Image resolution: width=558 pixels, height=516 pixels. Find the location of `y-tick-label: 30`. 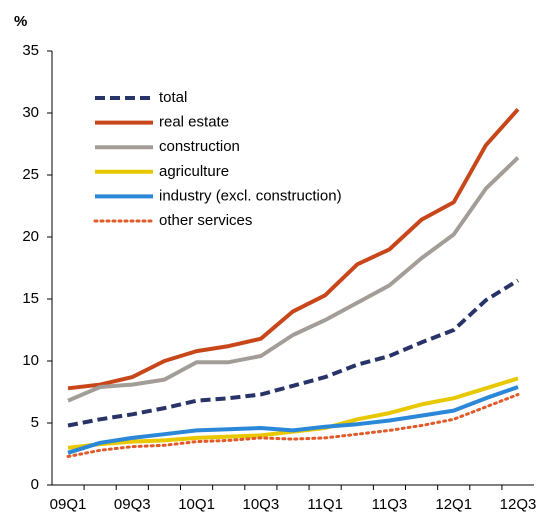

y-tick-label: 30 is located at coordinates (30, 112).